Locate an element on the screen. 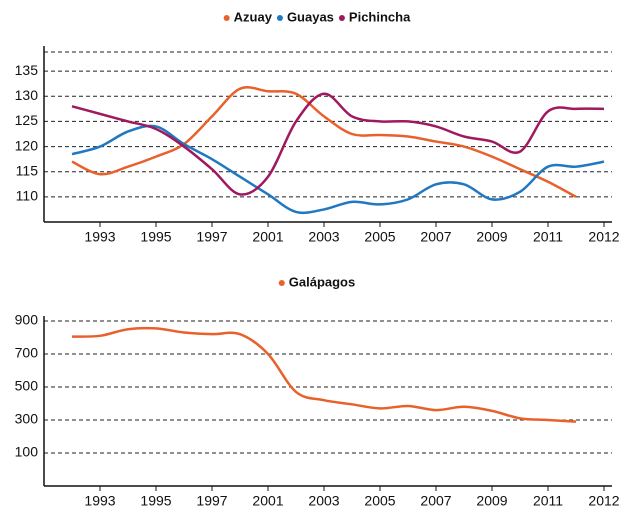 The image size is (634, 508). legend-label: Guayas is located at coordinates (310, 16).